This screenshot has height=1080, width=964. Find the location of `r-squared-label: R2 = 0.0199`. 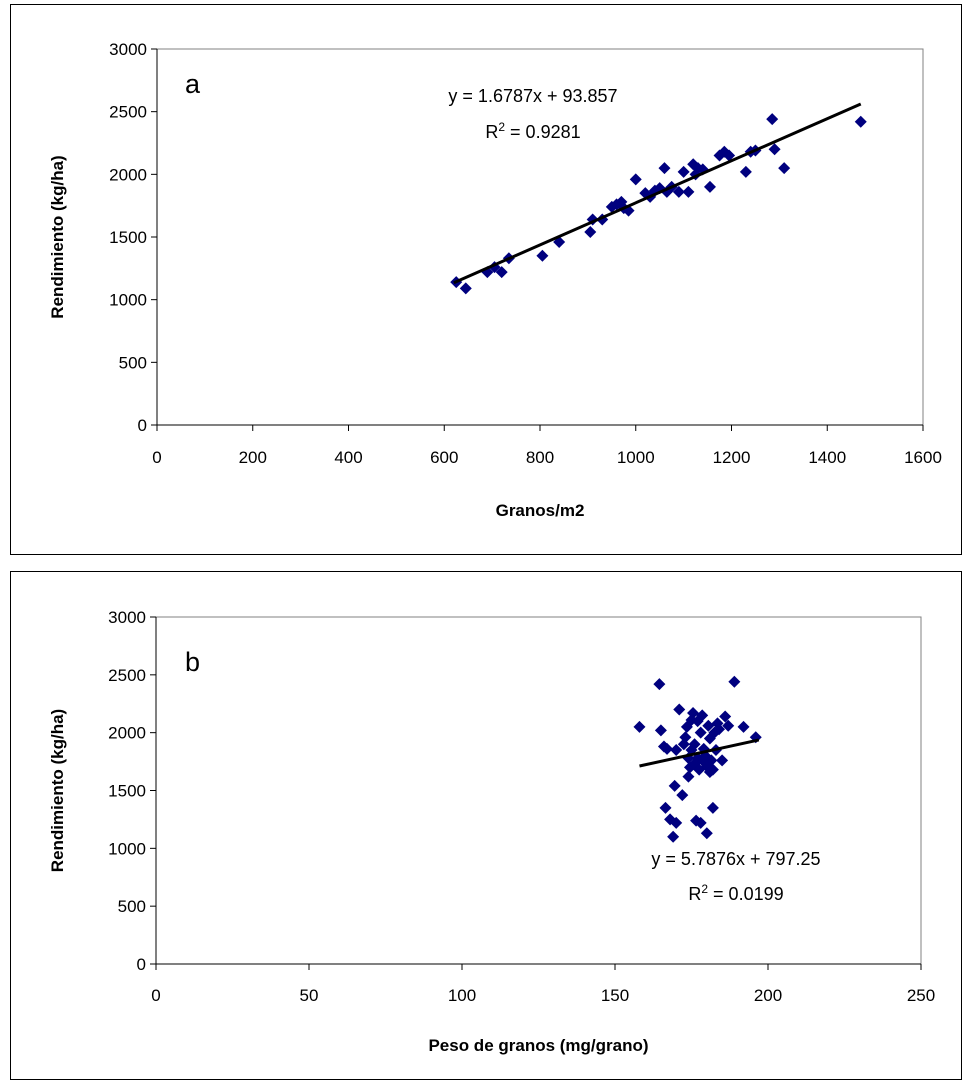

r-squared-label: R2 = 0.0199 is located at coordinates (735, 893).